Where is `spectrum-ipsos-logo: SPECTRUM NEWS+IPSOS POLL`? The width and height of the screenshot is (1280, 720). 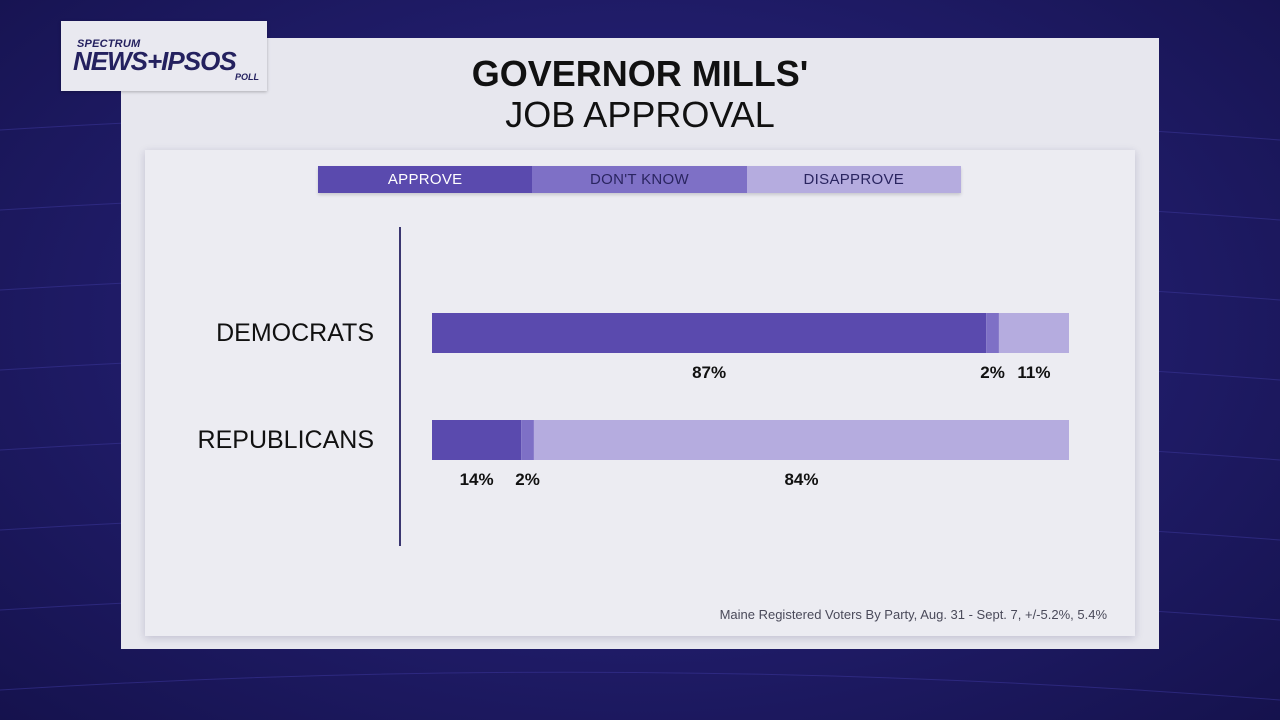 spectrum-ipsos-logo: SPECTRUM NEWS+IPSOS POLL is located at coordinates (164, 56).